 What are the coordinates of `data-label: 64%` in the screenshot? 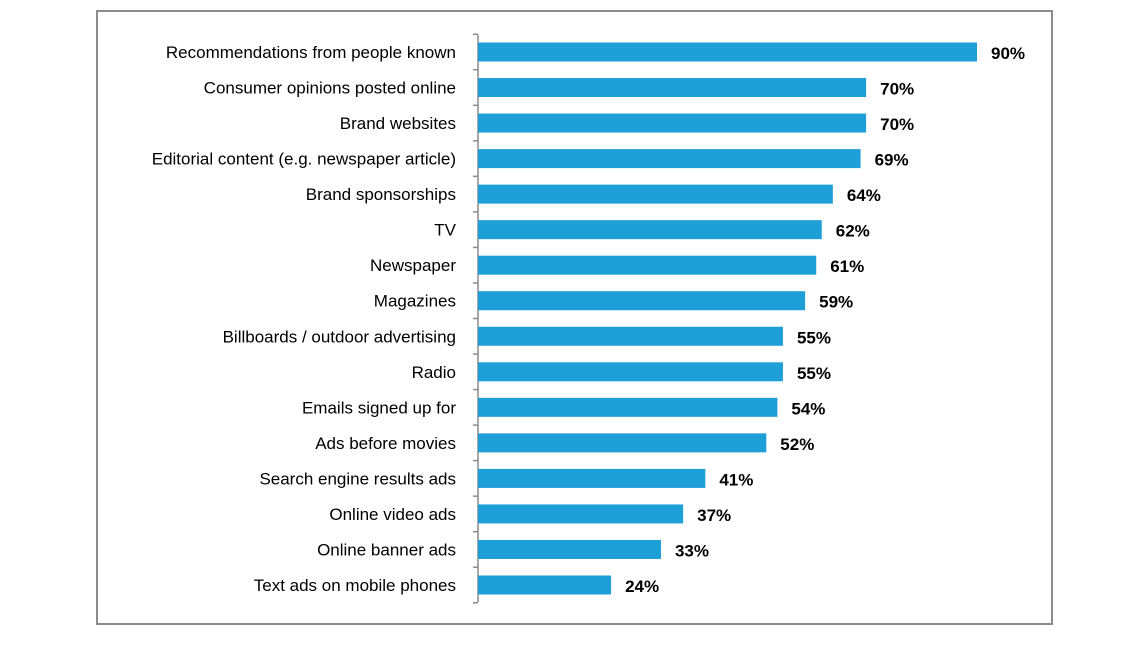 It's located at (864, 195).